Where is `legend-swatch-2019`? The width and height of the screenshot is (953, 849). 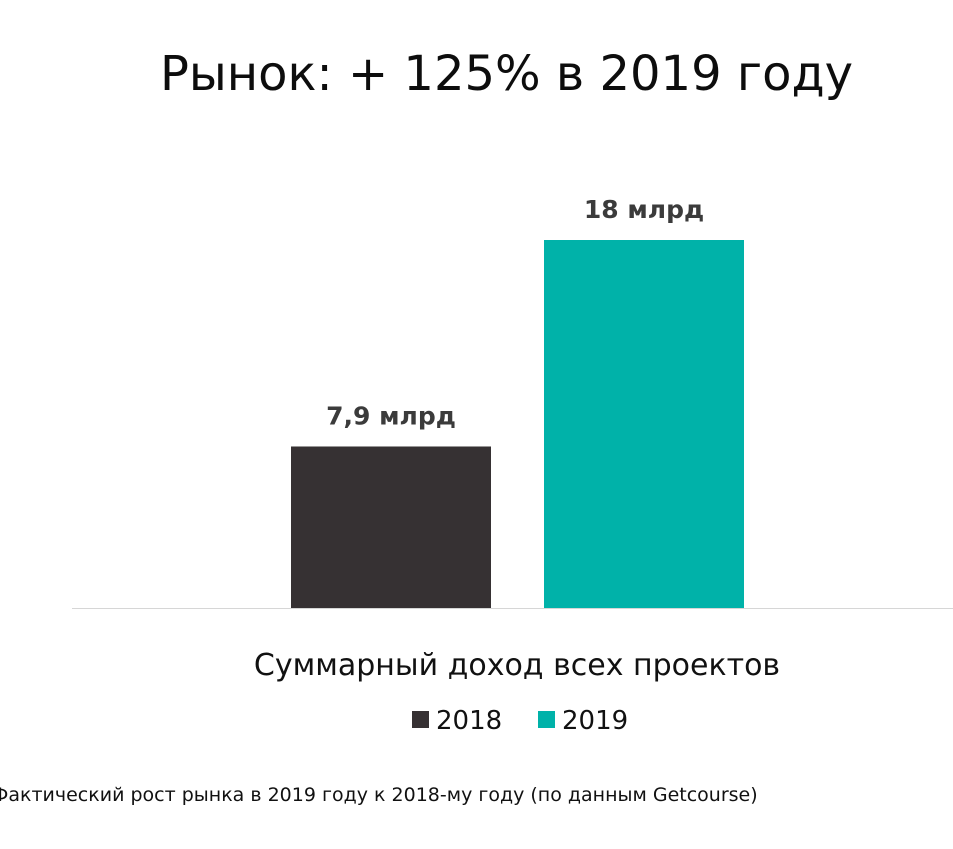 legend-swatch-2019 is located at coordinates (546, 719).